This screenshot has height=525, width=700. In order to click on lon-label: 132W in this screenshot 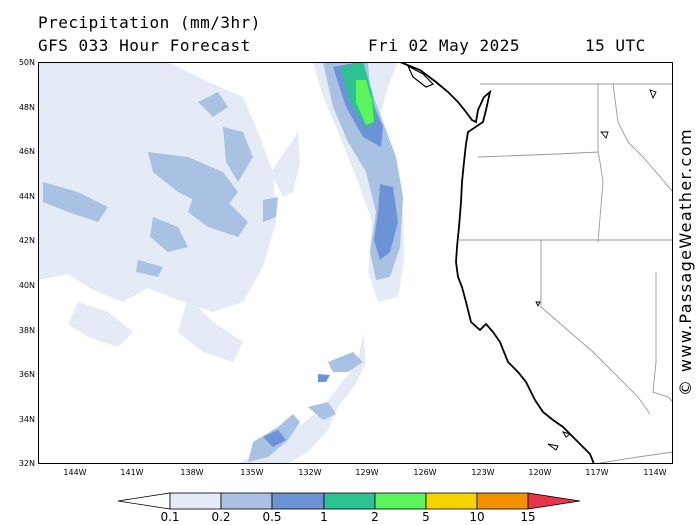, I will do `click(310, 472)`.